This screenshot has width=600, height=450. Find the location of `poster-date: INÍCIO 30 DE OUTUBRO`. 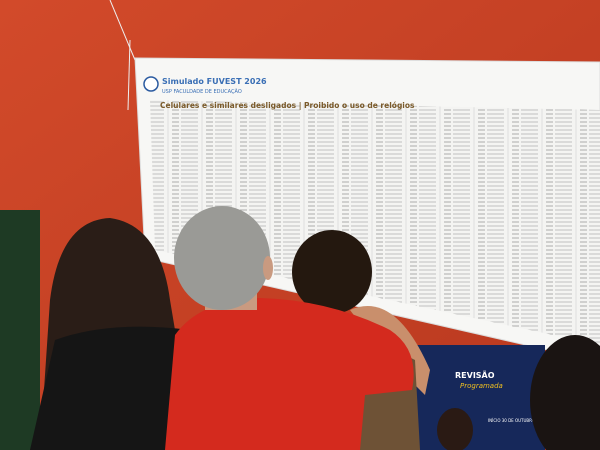

poster-date: INÍCIO 30 DE OUTUBRO is located at coordinates (511, 420).